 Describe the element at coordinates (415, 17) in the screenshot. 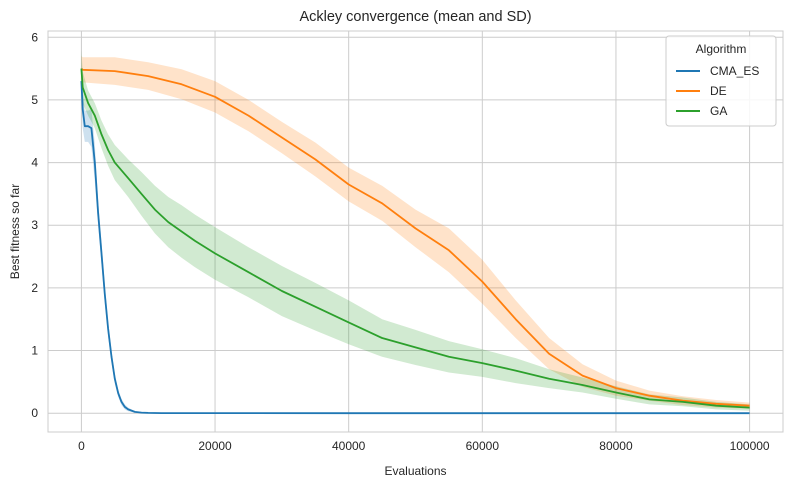

I see `chart-title: Ackley convergence (mean and SD)` at that location.